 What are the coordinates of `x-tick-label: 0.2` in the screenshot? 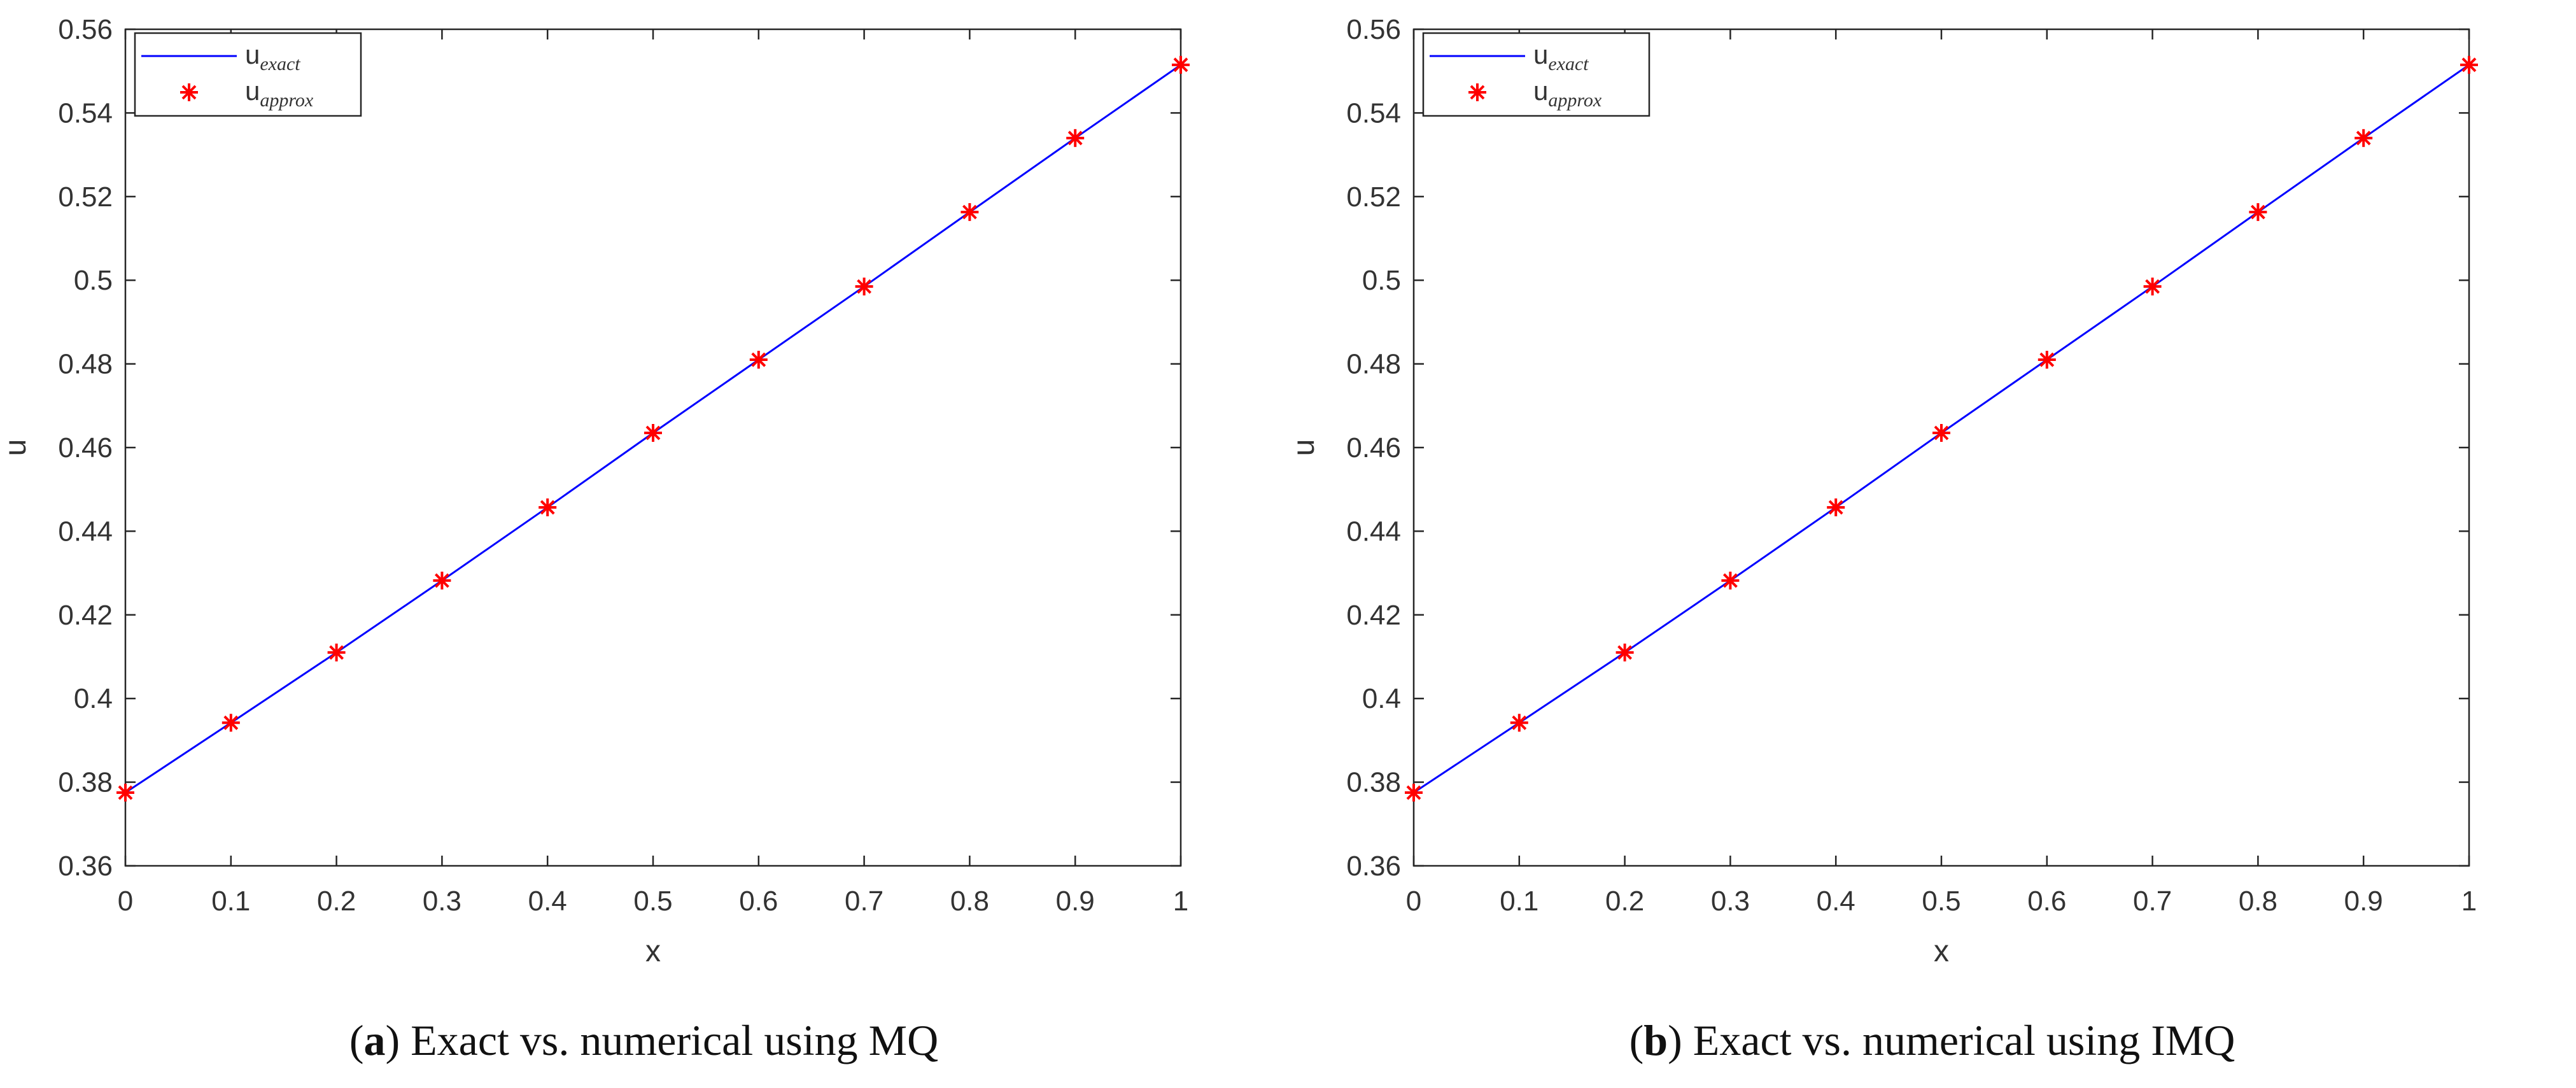 It's located at (337, 901).